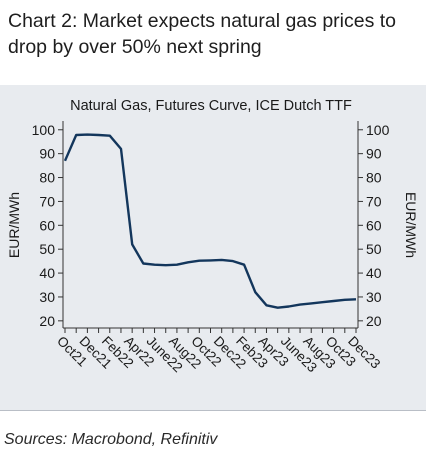  What do you see at coordinates (14, 225) in the screenshot?
I see `y-axis-label-left: EUR/MWh` at bounding box center [14, 225].